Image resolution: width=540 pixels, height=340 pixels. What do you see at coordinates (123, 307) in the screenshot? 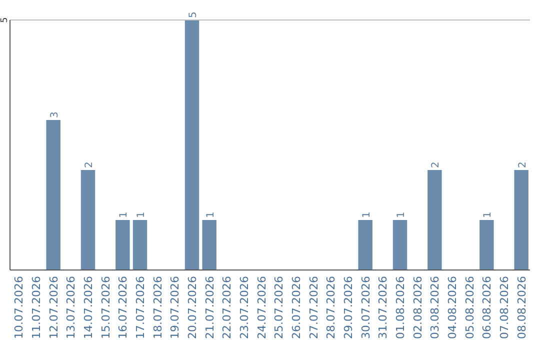
I see `x-tick-label: 16.07.2026` at bounding box center [123, 307].